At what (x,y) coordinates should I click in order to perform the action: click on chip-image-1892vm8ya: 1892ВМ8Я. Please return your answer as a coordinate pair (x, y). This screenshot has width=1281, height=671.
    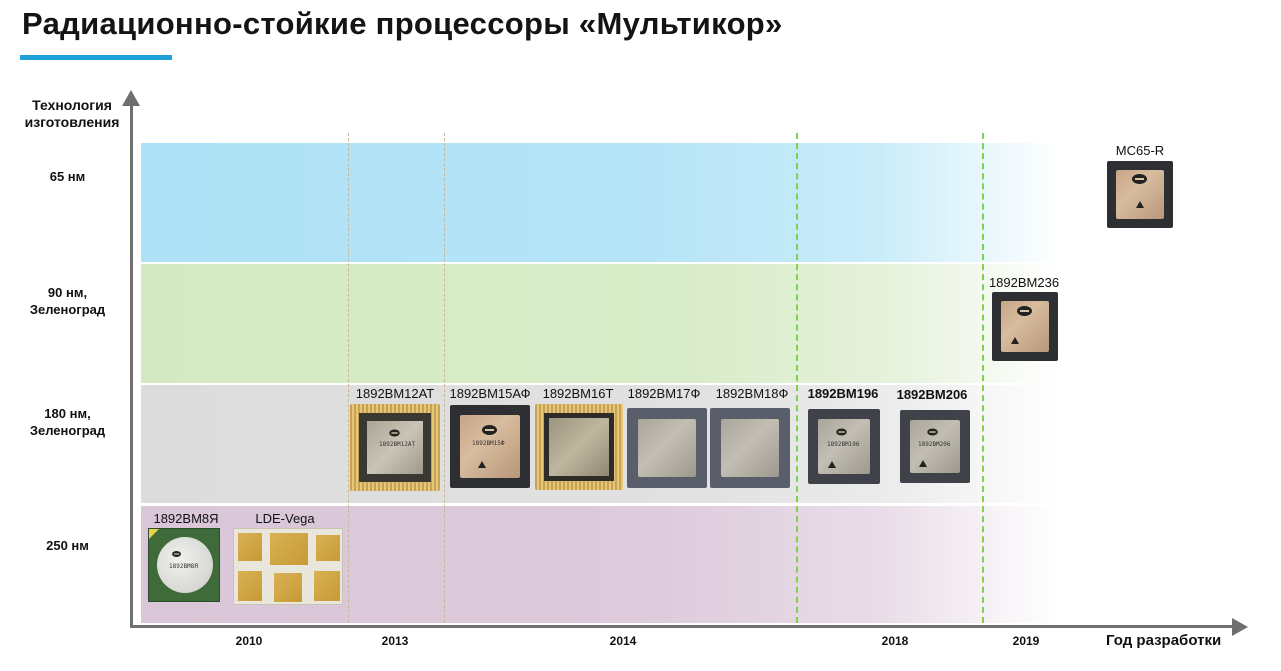
    Looking at the image, I should click on (184, 565).